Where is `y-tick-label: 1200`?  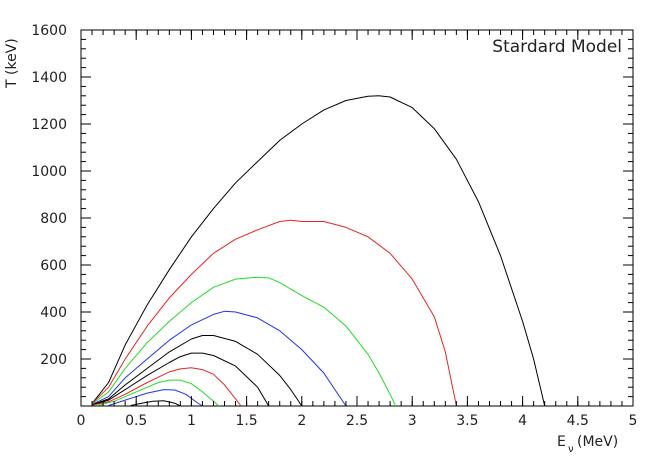 y-tick-label: 1200 is located at coordinates (49, 125).